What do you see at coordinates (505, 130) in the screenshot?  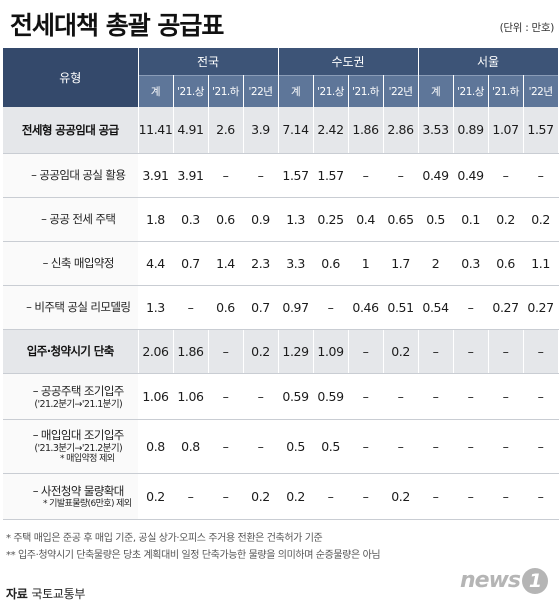 I see `table-cell: 1.07` at bounding box center [505, 130].